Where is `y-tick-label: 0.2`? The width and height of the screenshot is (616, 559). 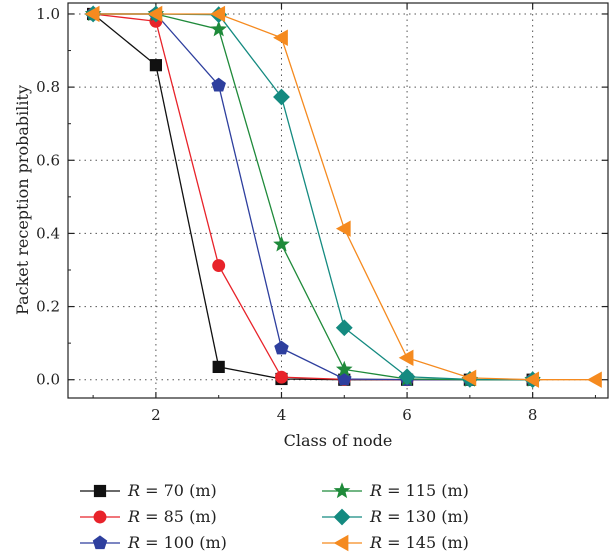
y-tick-label: 0.2 is located at coordinates (48, 307).